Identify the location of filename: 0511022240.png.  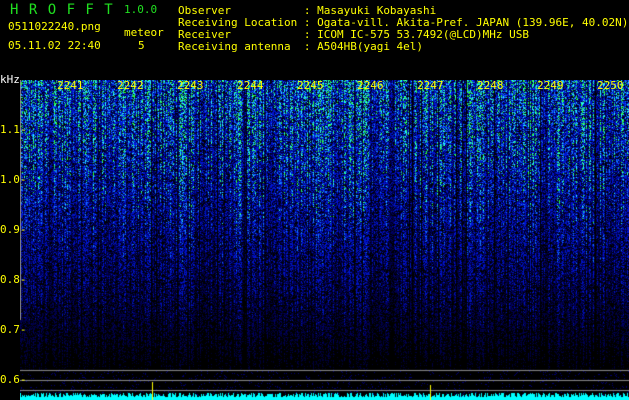
(54, 26).